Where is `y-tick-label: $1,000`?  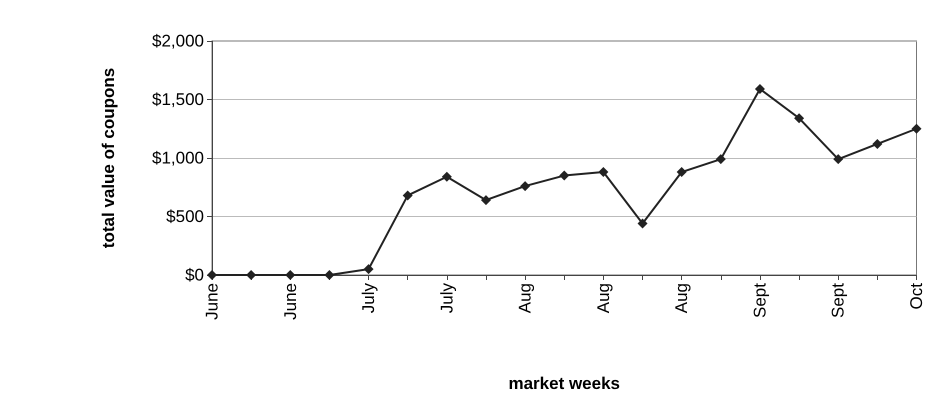 y-tick-label: $1,000 is located at coordinates (178, 158).